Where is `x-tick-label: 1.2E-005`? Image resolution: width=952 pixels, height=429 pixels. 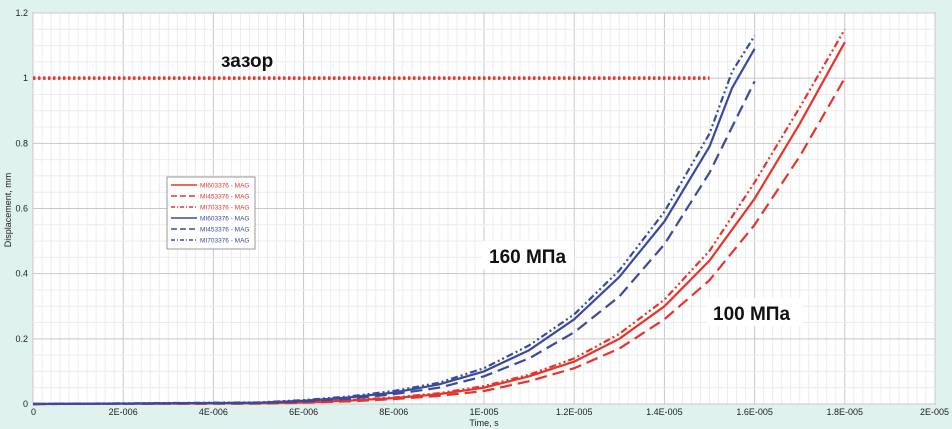
x-tick-label: 1.2E-005 is located at coordinates (574, 412).